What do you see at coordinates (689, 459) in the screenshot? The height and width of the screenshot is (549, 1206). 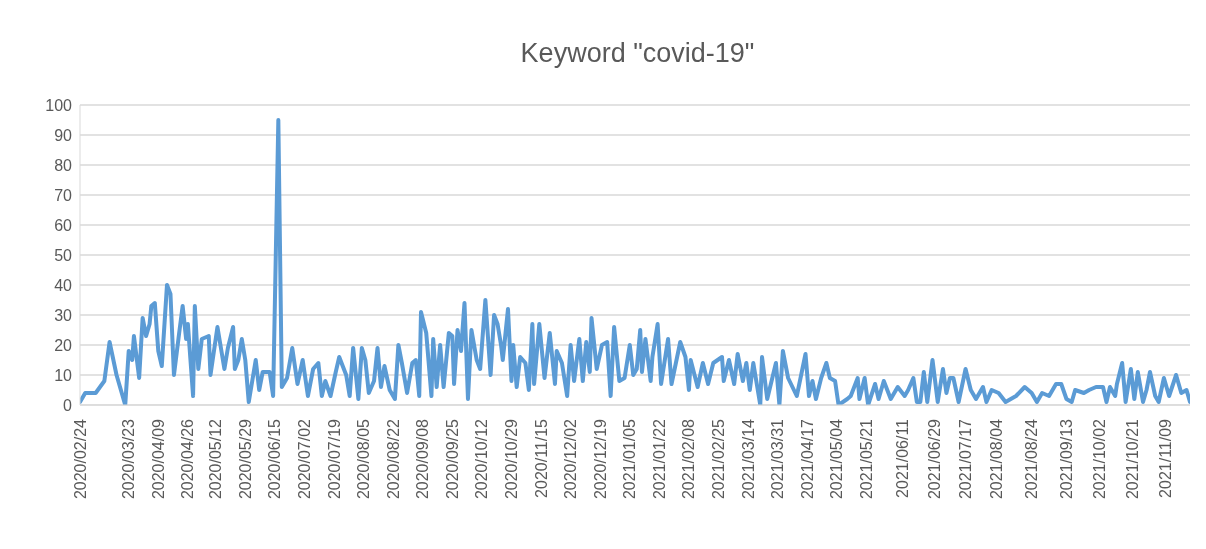 I see `x-tick-label: 2021/02/08` at bounding box center [689, 459].